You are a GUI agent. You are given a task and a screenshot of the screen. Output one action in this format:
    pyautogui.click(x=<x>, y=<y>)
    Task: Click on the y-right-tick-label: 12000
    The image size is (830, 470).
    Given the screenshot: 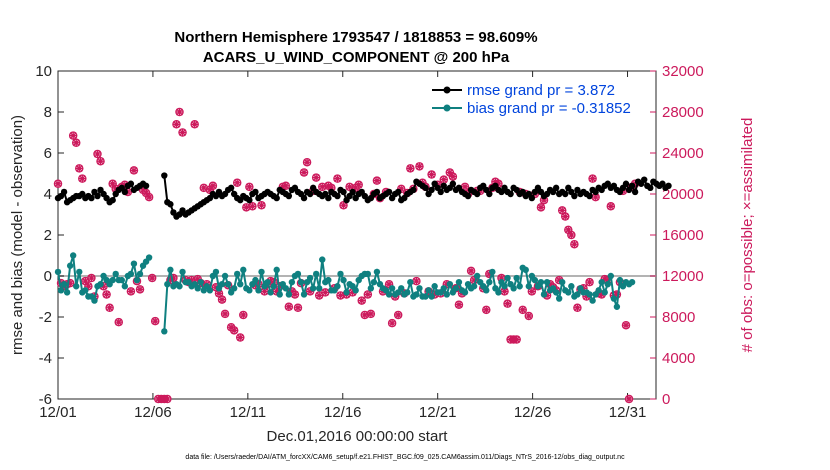 What is the action you would take?
    pyautogui.click(x=683, y=276)
    